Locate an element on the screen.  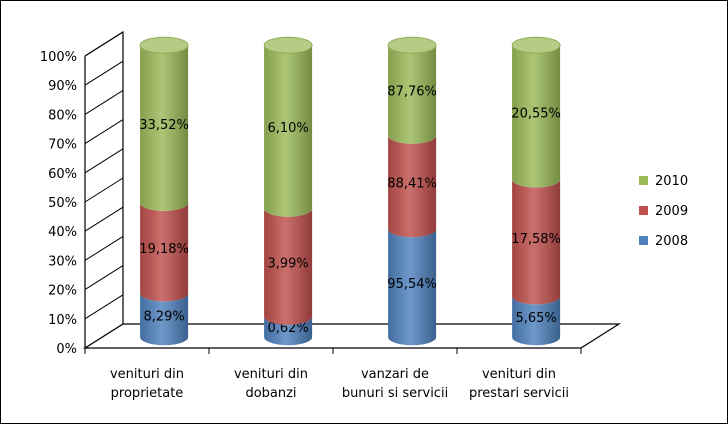
legend-label: 2009 is located at coordinates (671, 211).